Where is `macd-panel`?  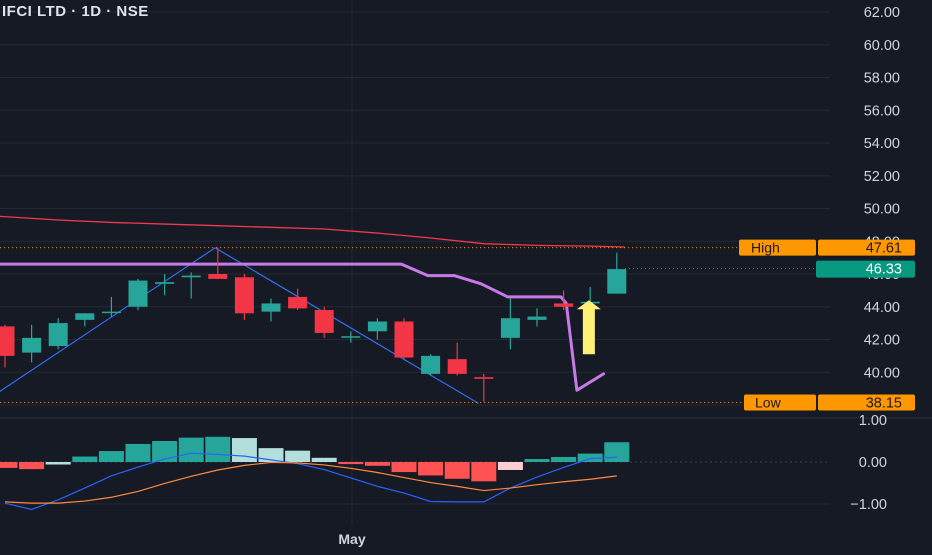 macd-panel is located at coordinates (315, 473).